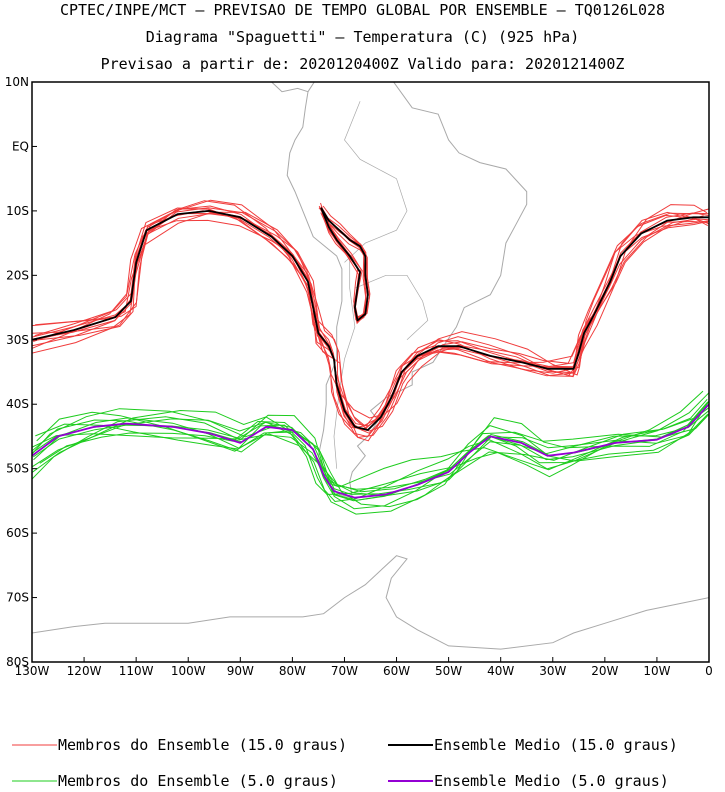 Image resolution: width=725 pixels, height=792 pixels. What do you see at coordinates (344, 671) in the screenshot?
I see `x-tick-label: 70W` at bounding box center [344, 671].